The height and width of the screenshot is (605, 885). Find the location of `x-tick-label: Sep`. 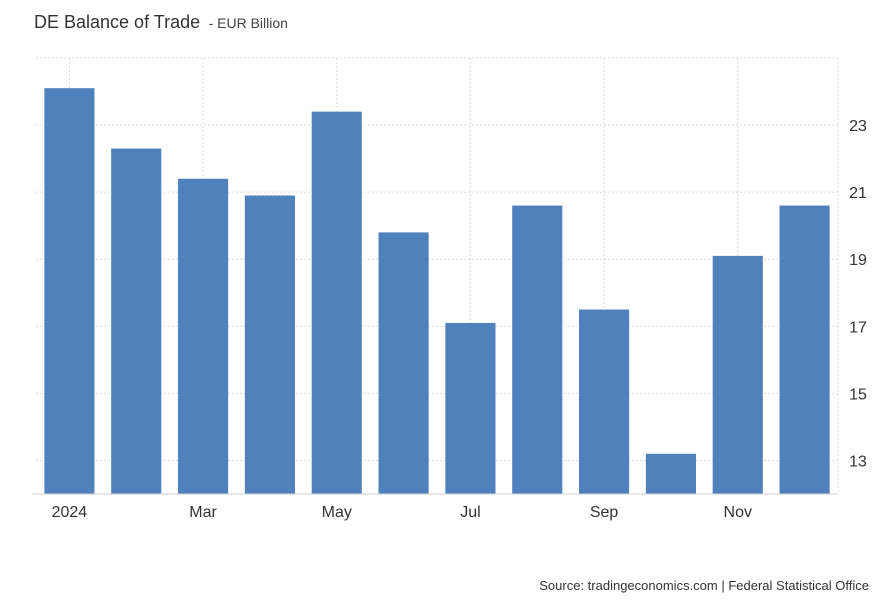

x-tick-label: Sep is located at coordinates (604, 512).